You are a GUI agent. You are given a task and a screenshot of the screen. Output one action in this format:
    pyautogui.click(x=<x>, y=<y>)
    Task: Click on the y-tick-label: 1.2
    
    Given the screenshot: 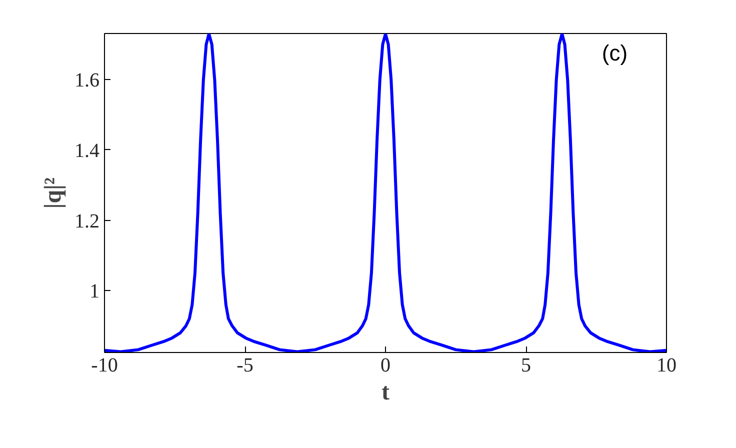 What is the action you would take?
    pyautogui.click(x=87, y=221)
    